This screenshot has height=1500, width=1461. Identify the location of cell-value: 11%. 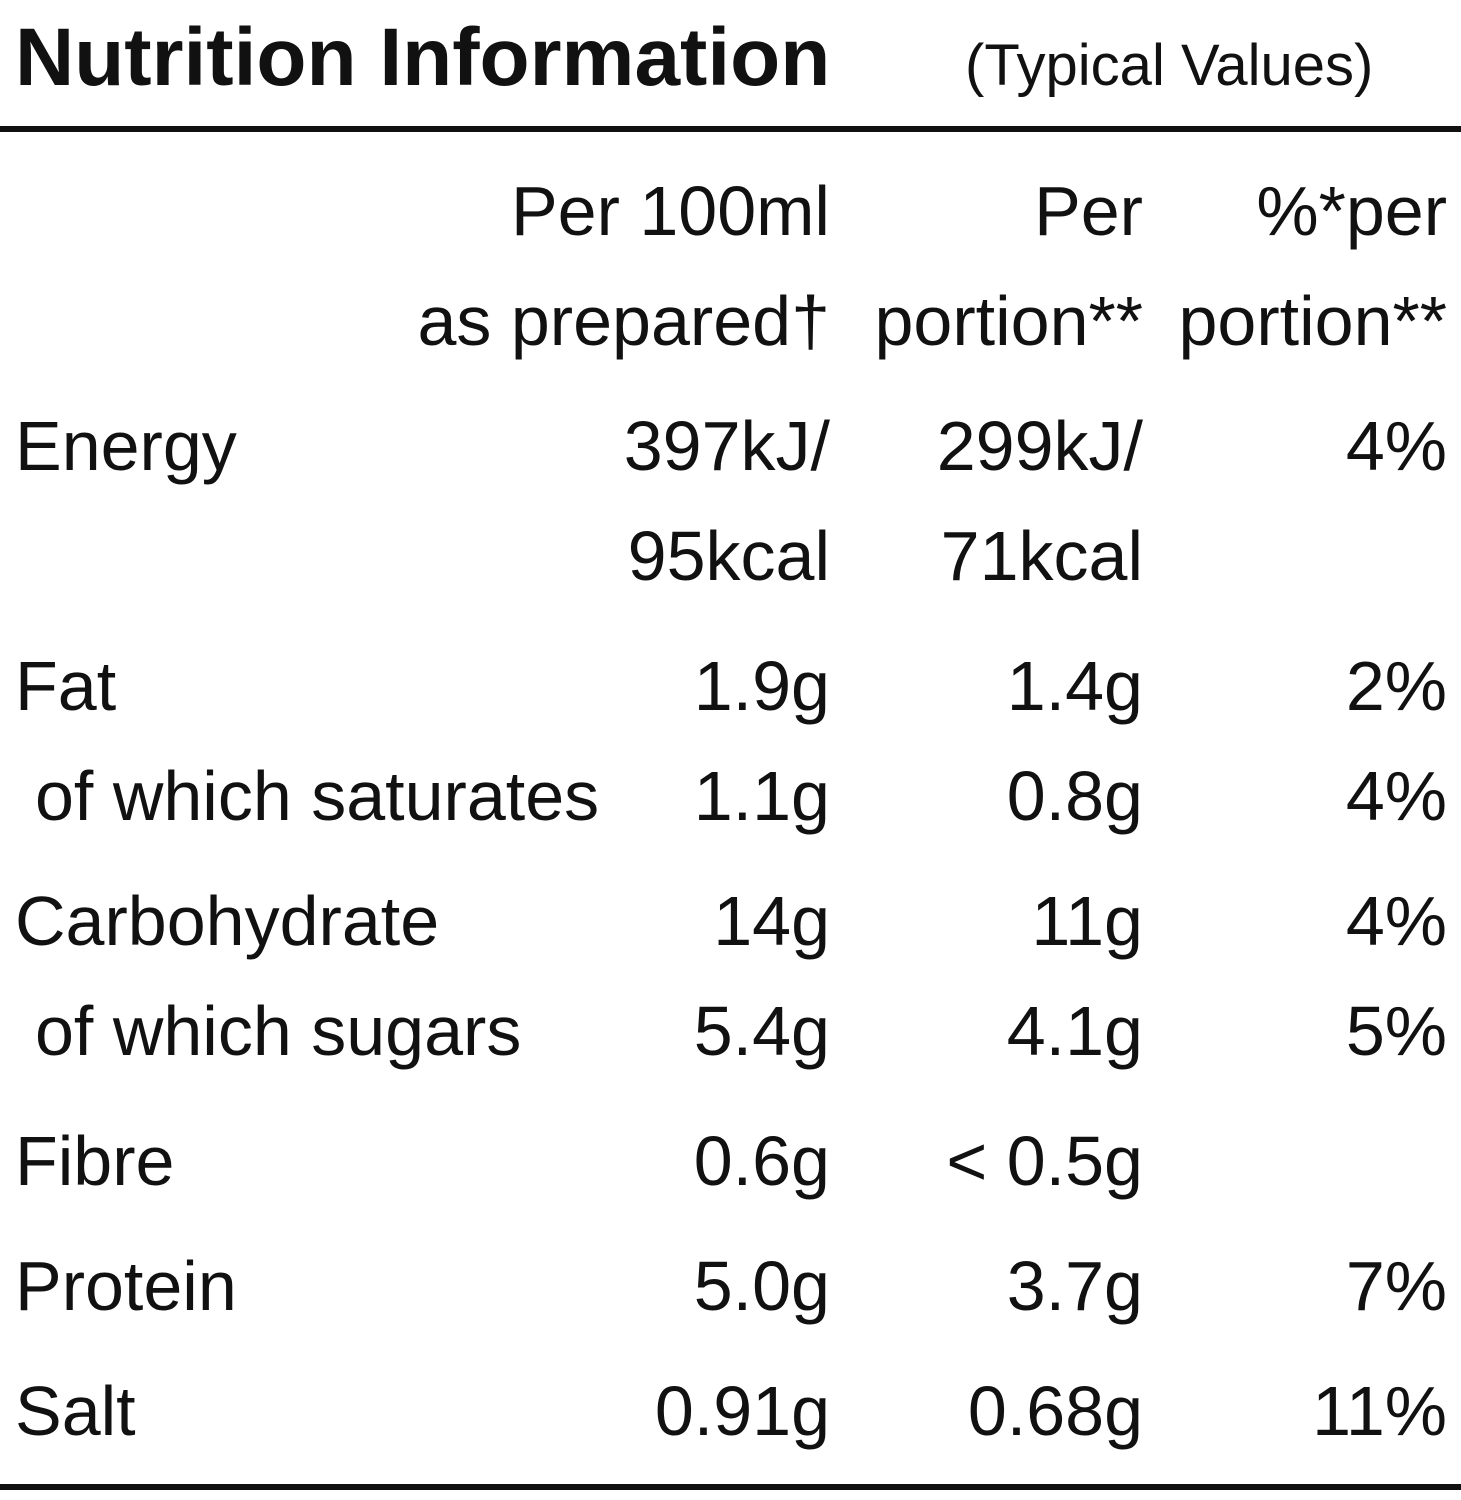
(1379, 1411).